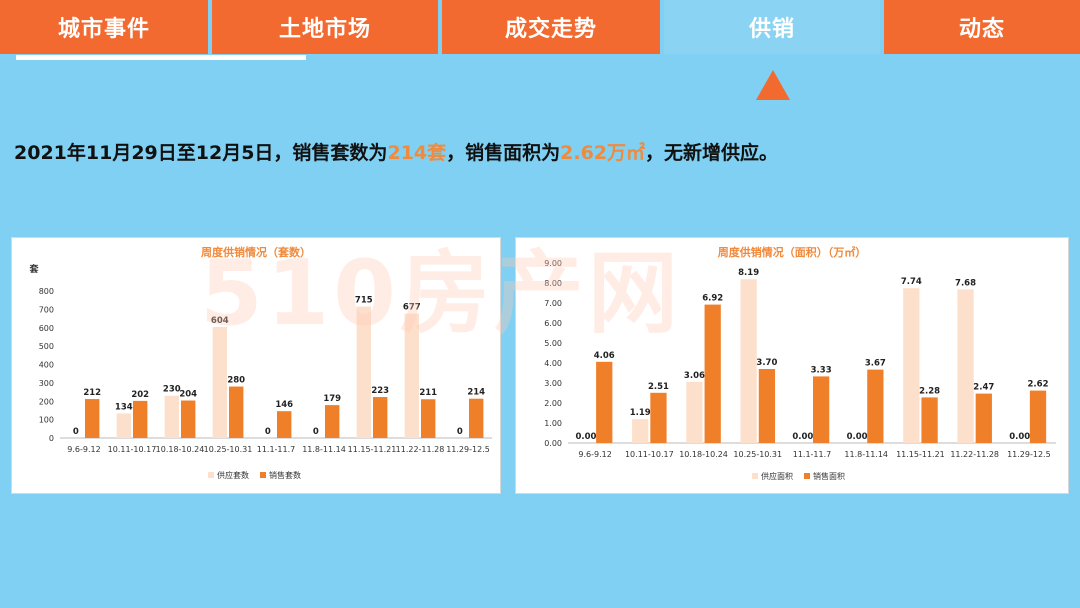  What do you see at coordinates (983, 388) in the screenshot?
I see `sales-data-label: 2.47` at bounding box center [983, 388].